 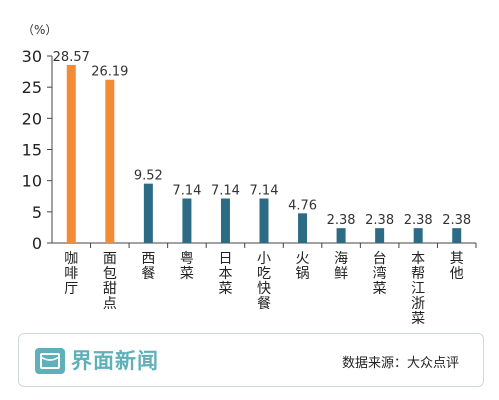 What do you see at coordinates (251, 360) in the screenshot?
I see `footer-banner: 界面新闻 数据来源：大众点评` at bounding box center [251, 360].